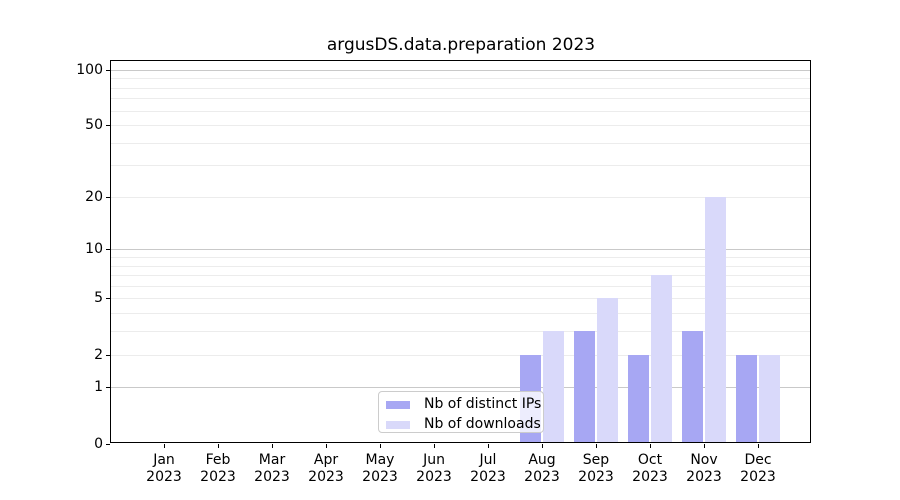 The image size is (900, 500). I want to click on legend-label-downloads: Nb of downloads, so click(482, 424).